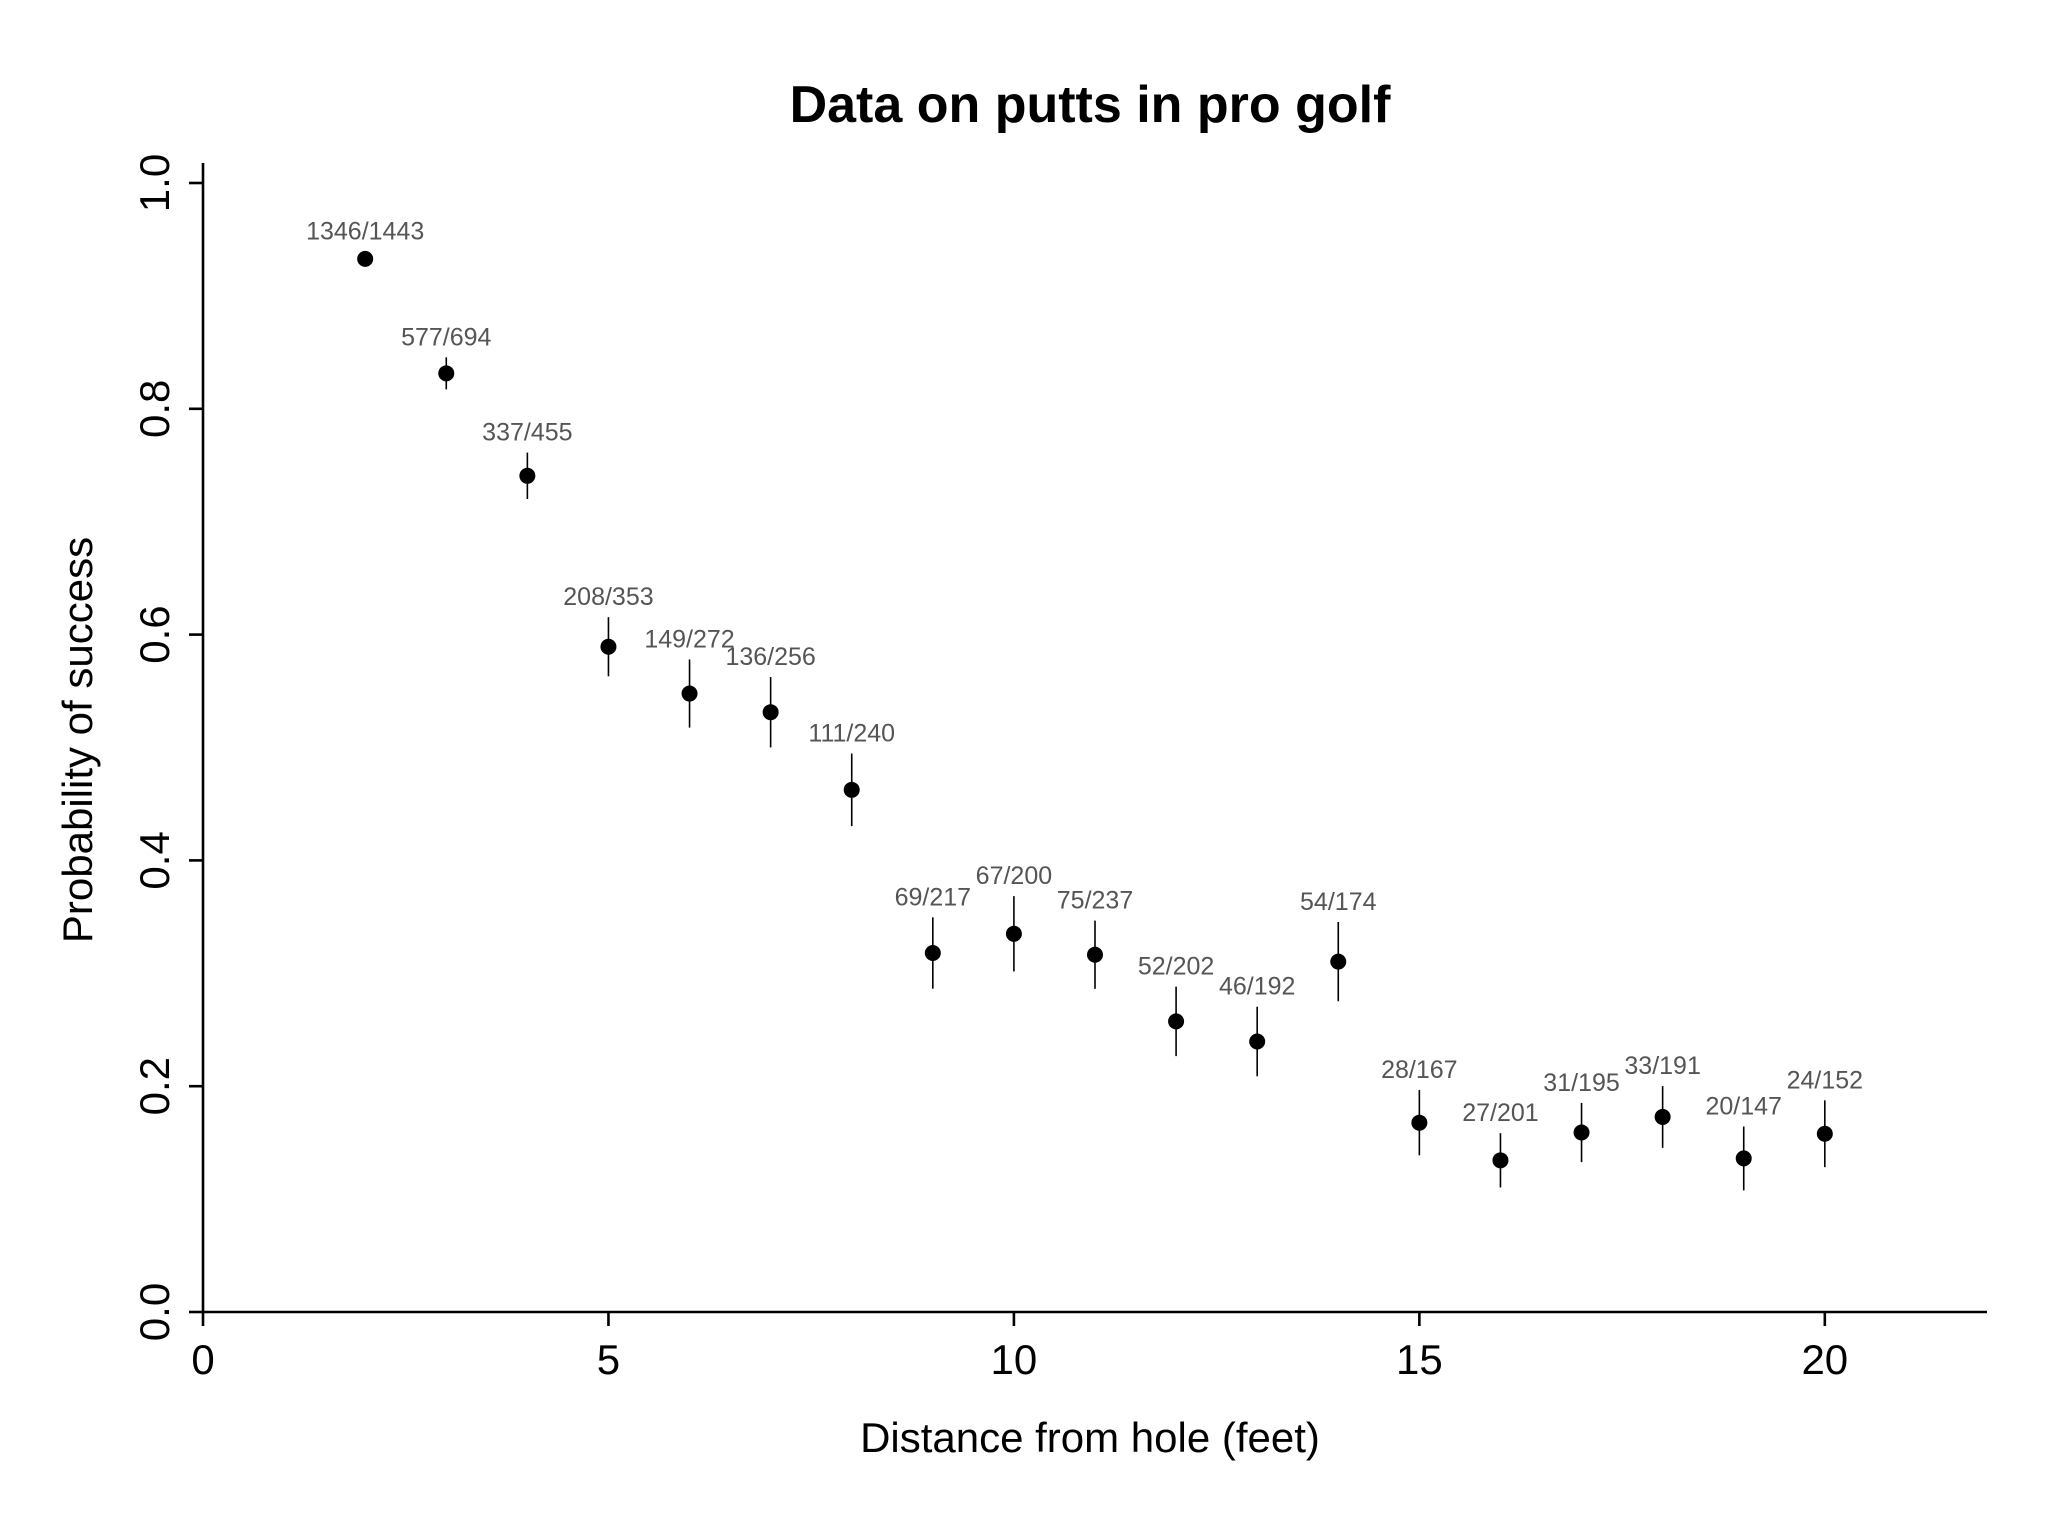 The width and height of the screenshot is (2048, 1536). Describe the element at coordinates (851, 734) in the screenshot. I see `data-label: 111/240` at that location.